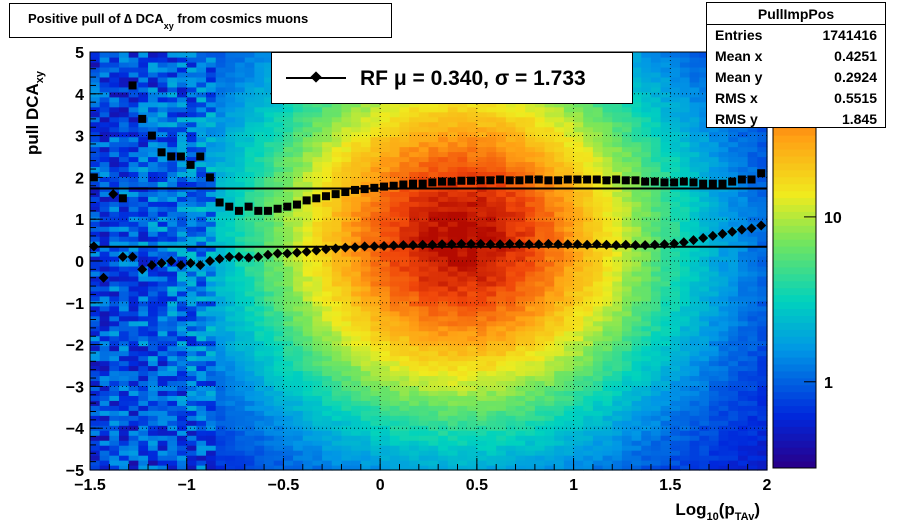 This screenshot has width=904, height=522. What do you see at coordinates (90, 485) in the screenshot?
I see `x-tick-label: −1.5` at bounding box center [90, 485].